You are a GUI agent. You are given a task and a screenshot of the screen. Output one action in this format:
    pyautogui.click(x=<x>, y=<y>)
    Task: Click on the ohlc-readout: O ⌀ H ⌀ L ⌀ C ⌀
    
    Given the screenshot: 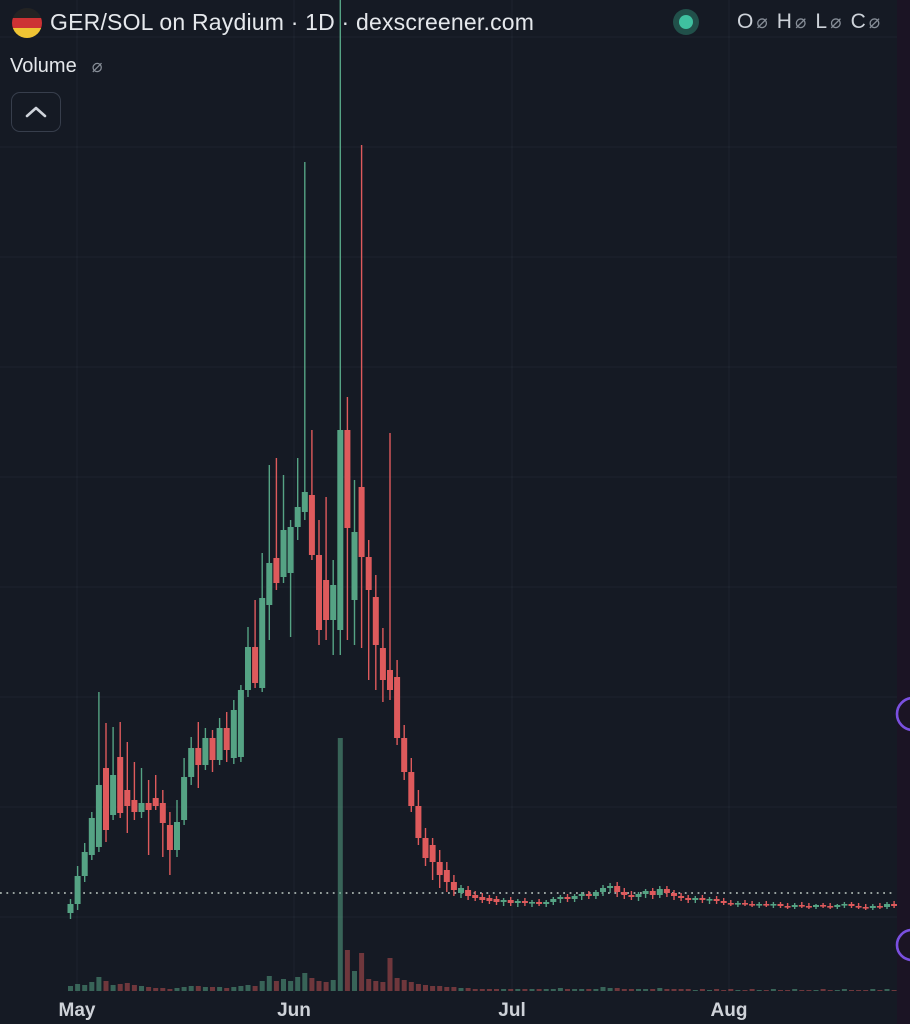 What is the action you would take?
    pyautogui.click(x=813, y=22)
    